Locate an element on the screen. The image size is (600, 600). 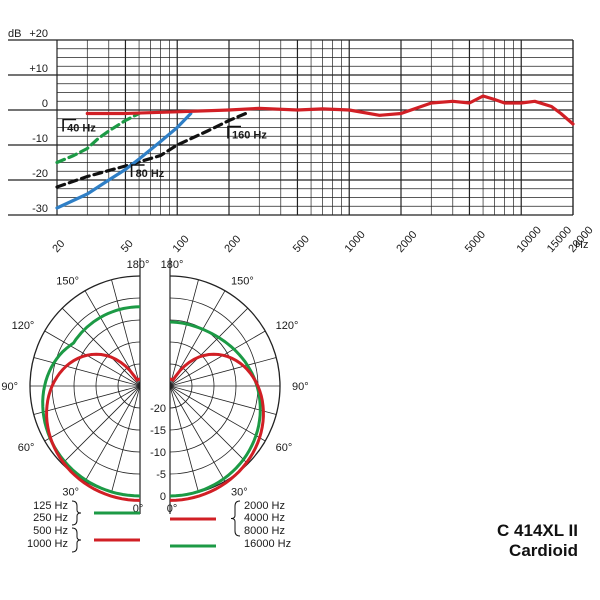
y-tick-label: 0 is located at coordinates (45, 104).